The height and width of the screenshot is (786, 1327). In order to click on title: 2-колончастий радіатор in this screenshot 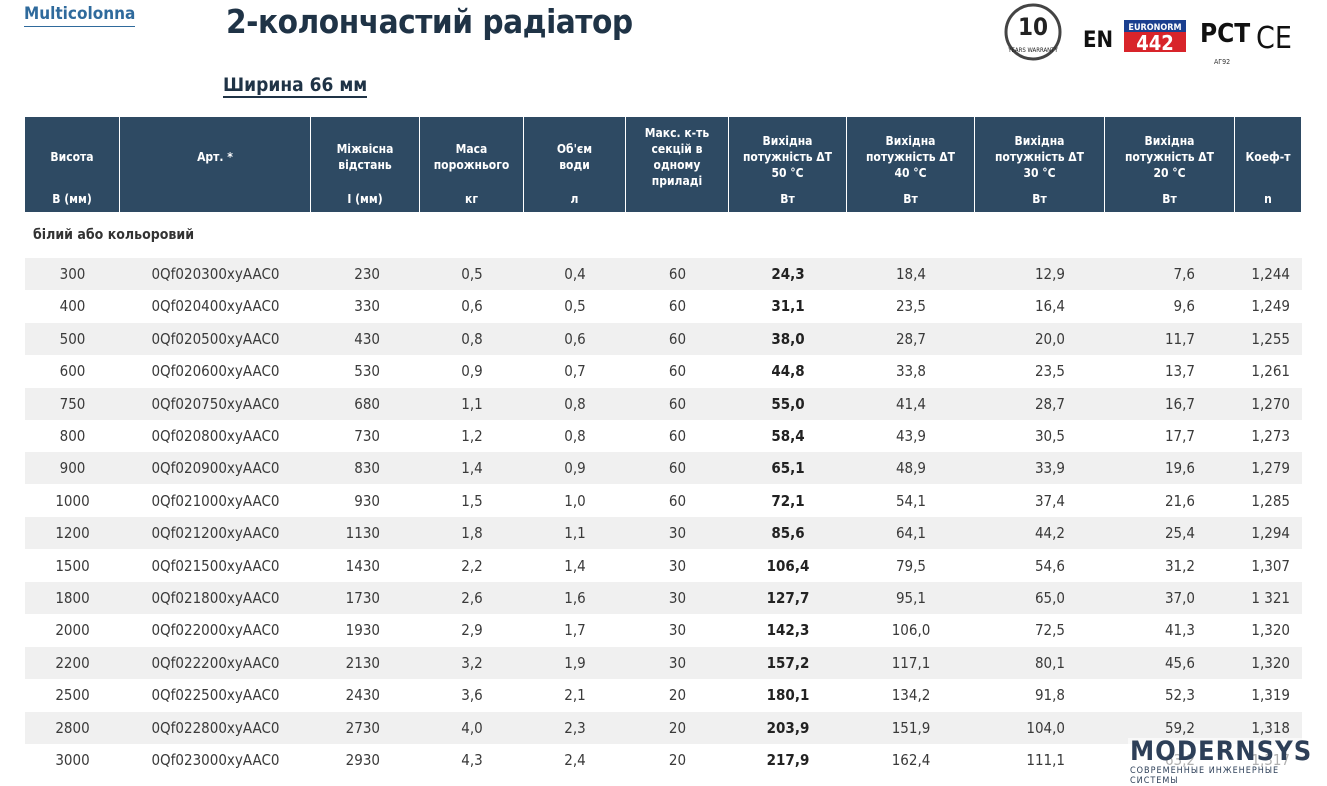, I will do `click(429, 21)`.